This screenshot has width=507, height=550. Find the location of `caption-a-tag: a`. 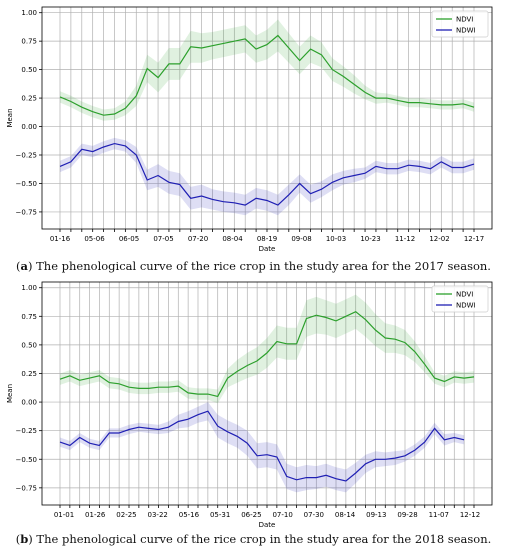

caption-a-tag: a is located at coordinates (24, 266).